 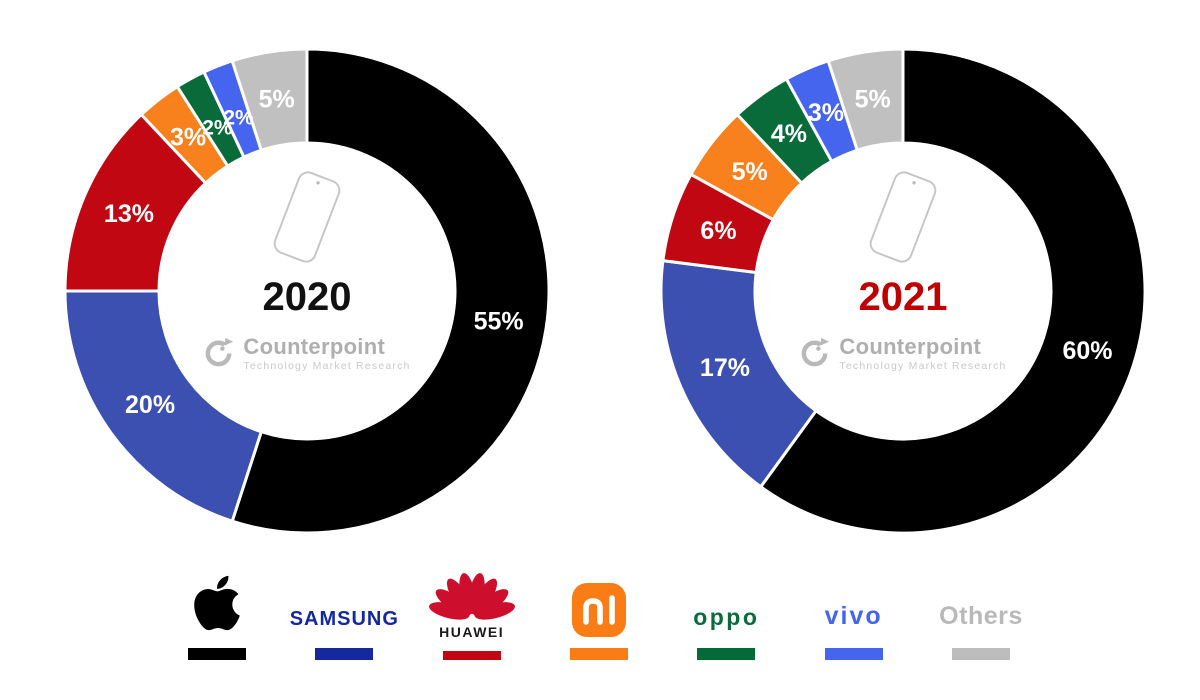 What do you see at coordinates (726, 654) in the screenshot?
I see `legend-color-bar-oppo` at bounding box center [726, 654].